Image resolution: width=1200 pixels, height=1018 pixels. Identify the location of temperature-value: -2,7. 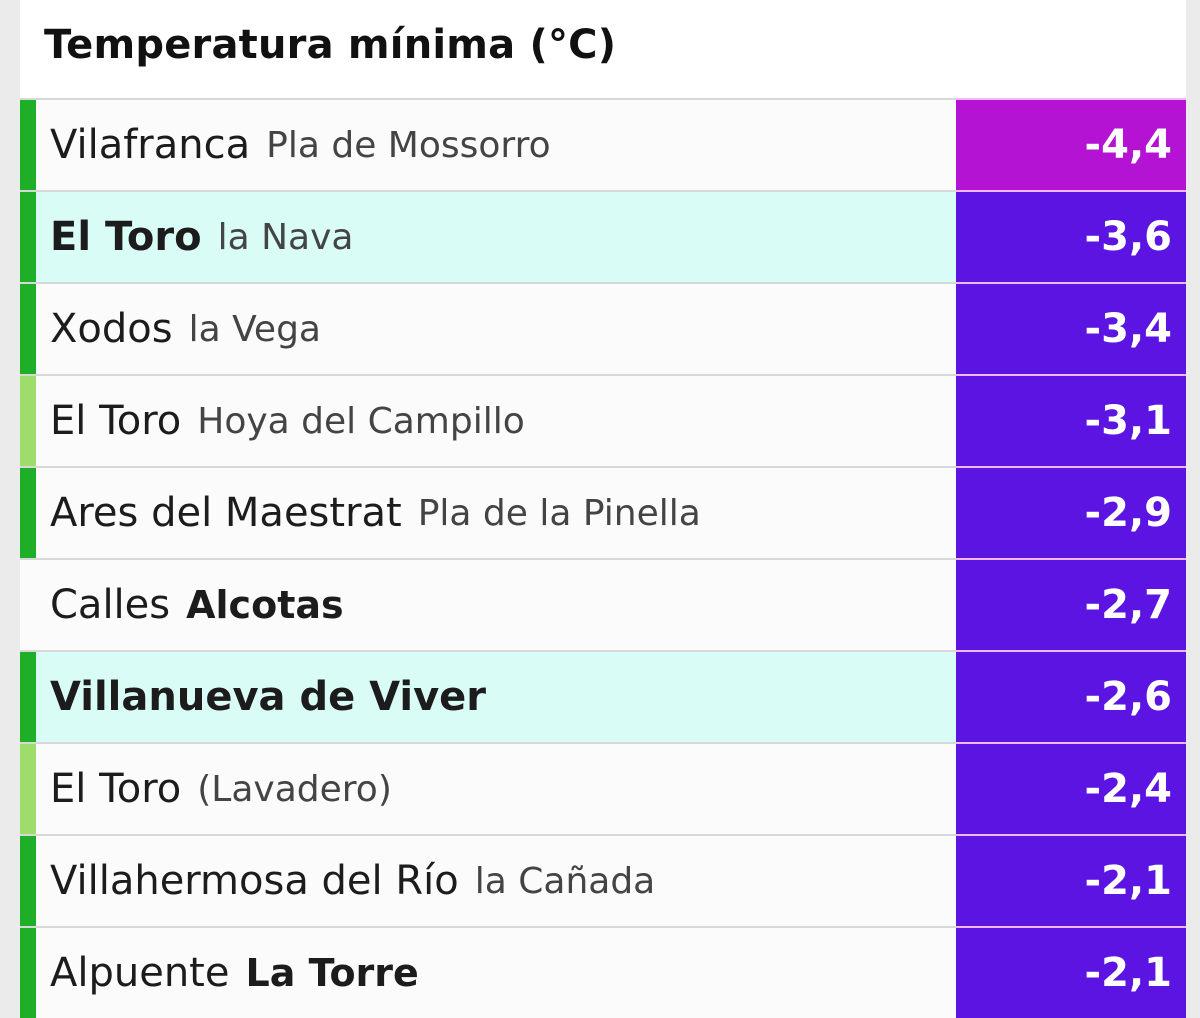
(1071, 604).